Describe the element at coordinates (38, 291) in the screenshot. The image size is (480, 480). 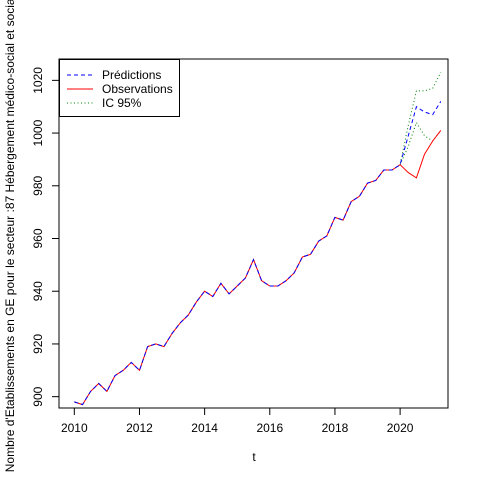
I see `y-tick-label: 940` at that location.